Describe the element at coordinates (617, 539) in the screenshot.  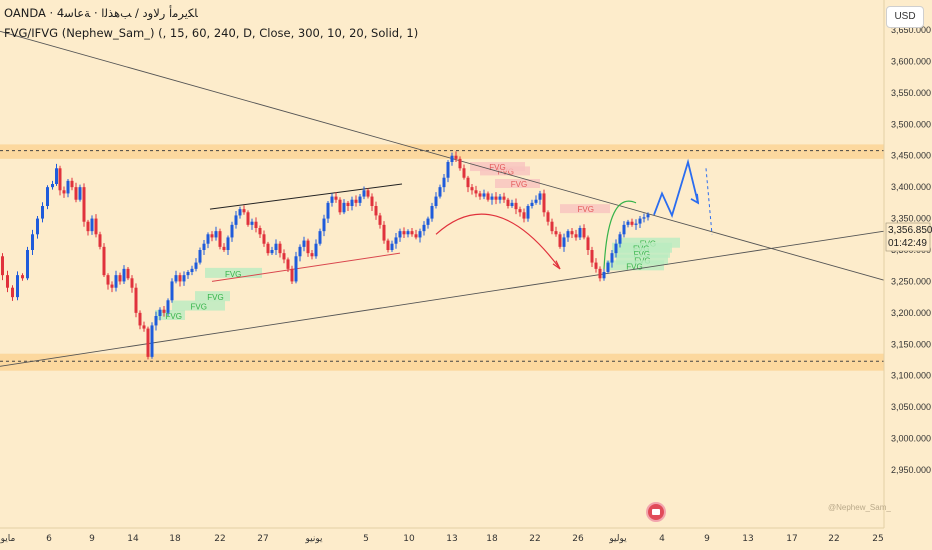
I see `time-tick-label: يوليو` at that location.